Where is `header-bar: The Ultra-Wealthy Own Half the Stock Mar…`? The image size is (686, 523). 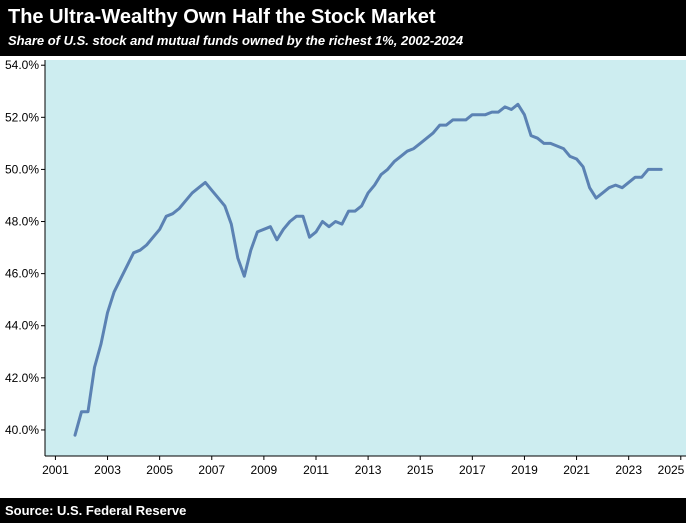 header-bar: The Ultra-Wealthy Own Half the Stock Mar… is located at coordinates (343, 28).